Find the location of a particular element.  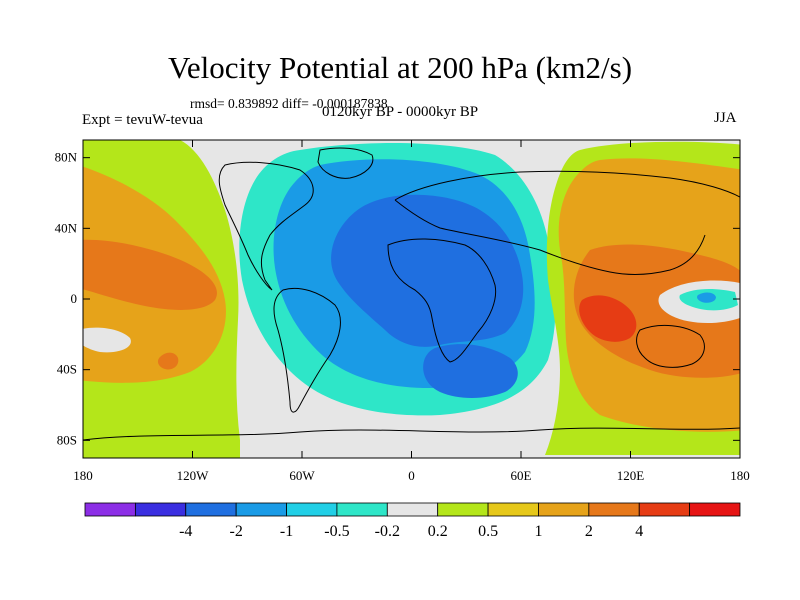

period-label: 0120kyr BP - 0000kyr BP is located at coordinates (400, 112).